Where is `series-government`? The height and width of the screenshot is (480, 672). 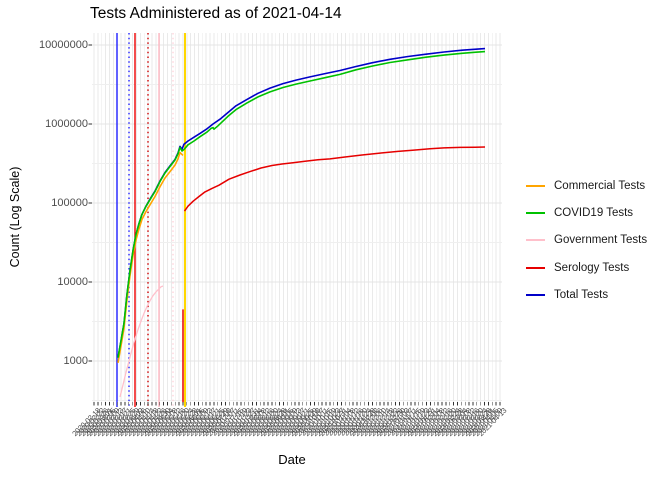 series-government is located at coordinates (141, 341).